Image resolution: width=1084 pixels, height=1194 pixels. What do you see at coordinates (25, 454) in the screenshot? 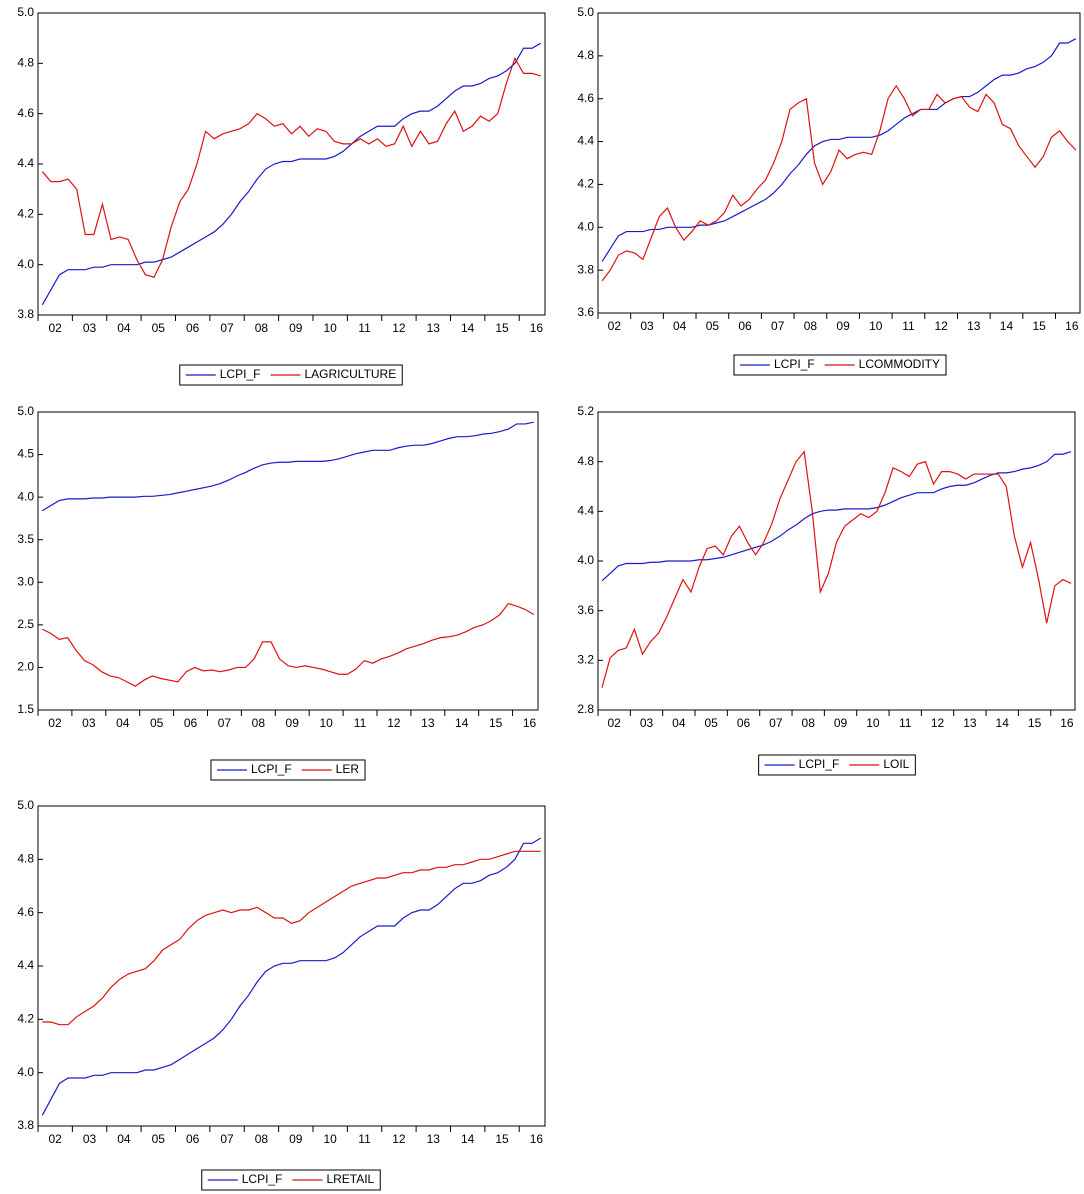
I see `y-tick-label: 4.5` at bounding box center [25, 454].